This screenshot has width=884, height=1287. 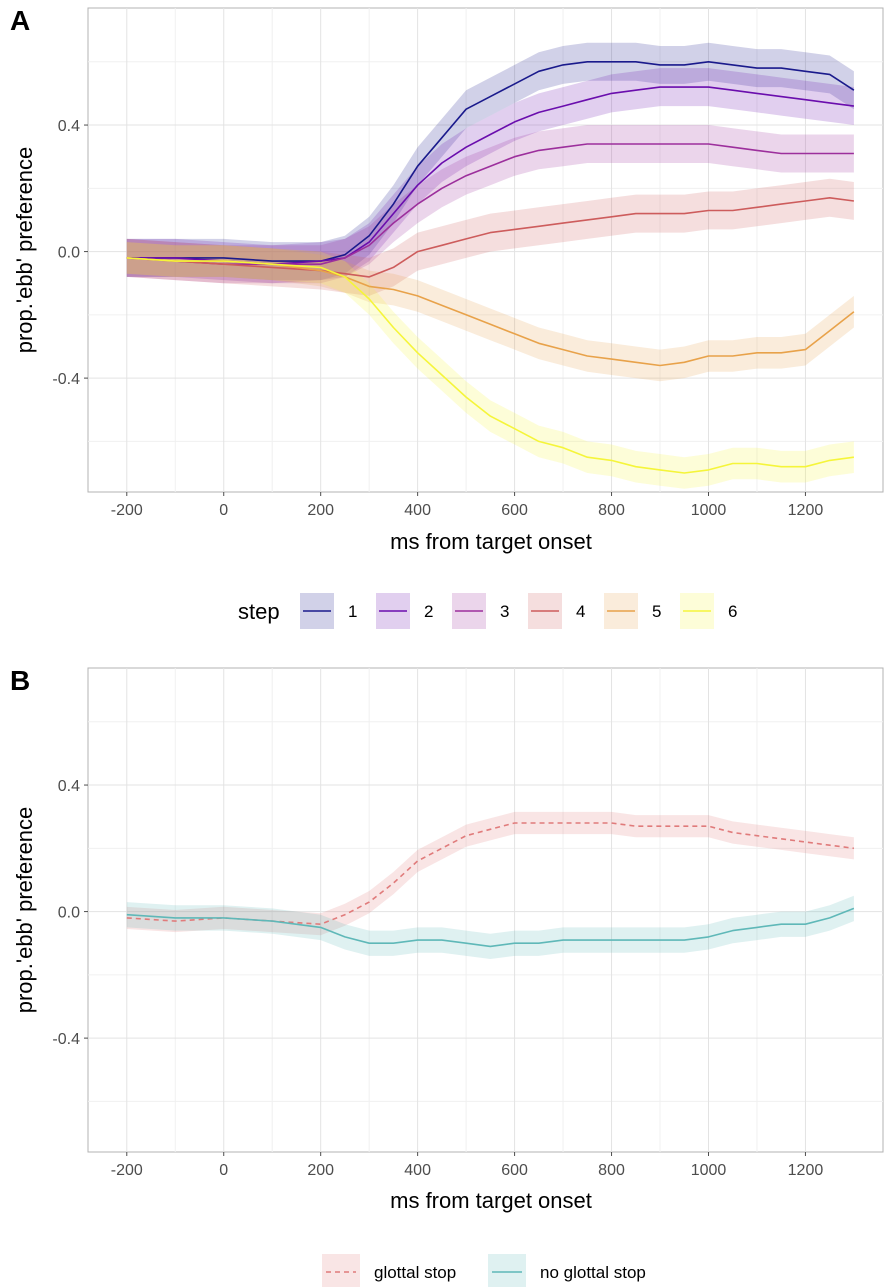 What do you see at coordinates (24, 910) in the screenshot?
I see `panel-b-y-axis-title: prop.'ebb' preference` at bounding box center [24, 910].